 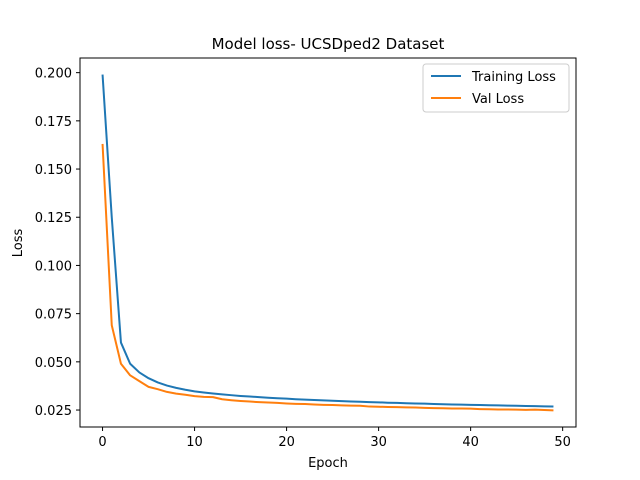 What do you see at coordinates (194, 442) in the screenshot?
I see `x-tick-label: 10` at bounding box center [194, 442].